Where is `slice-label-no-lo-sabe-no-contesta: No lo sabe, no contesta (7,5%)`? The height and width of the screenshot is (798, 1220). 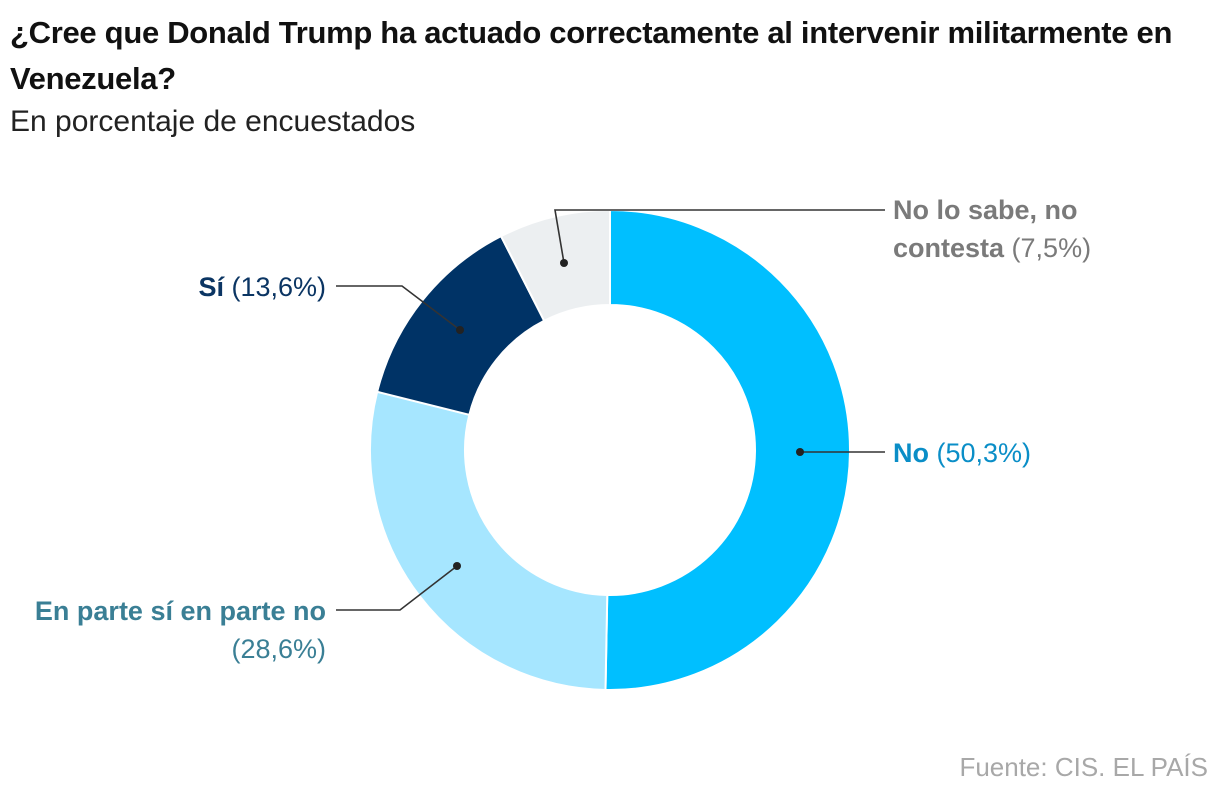
slice-label-no-lo-sabe-no-contesta: No lo sabe, no contesta (7,5%) is located at coordinates (992, 229).